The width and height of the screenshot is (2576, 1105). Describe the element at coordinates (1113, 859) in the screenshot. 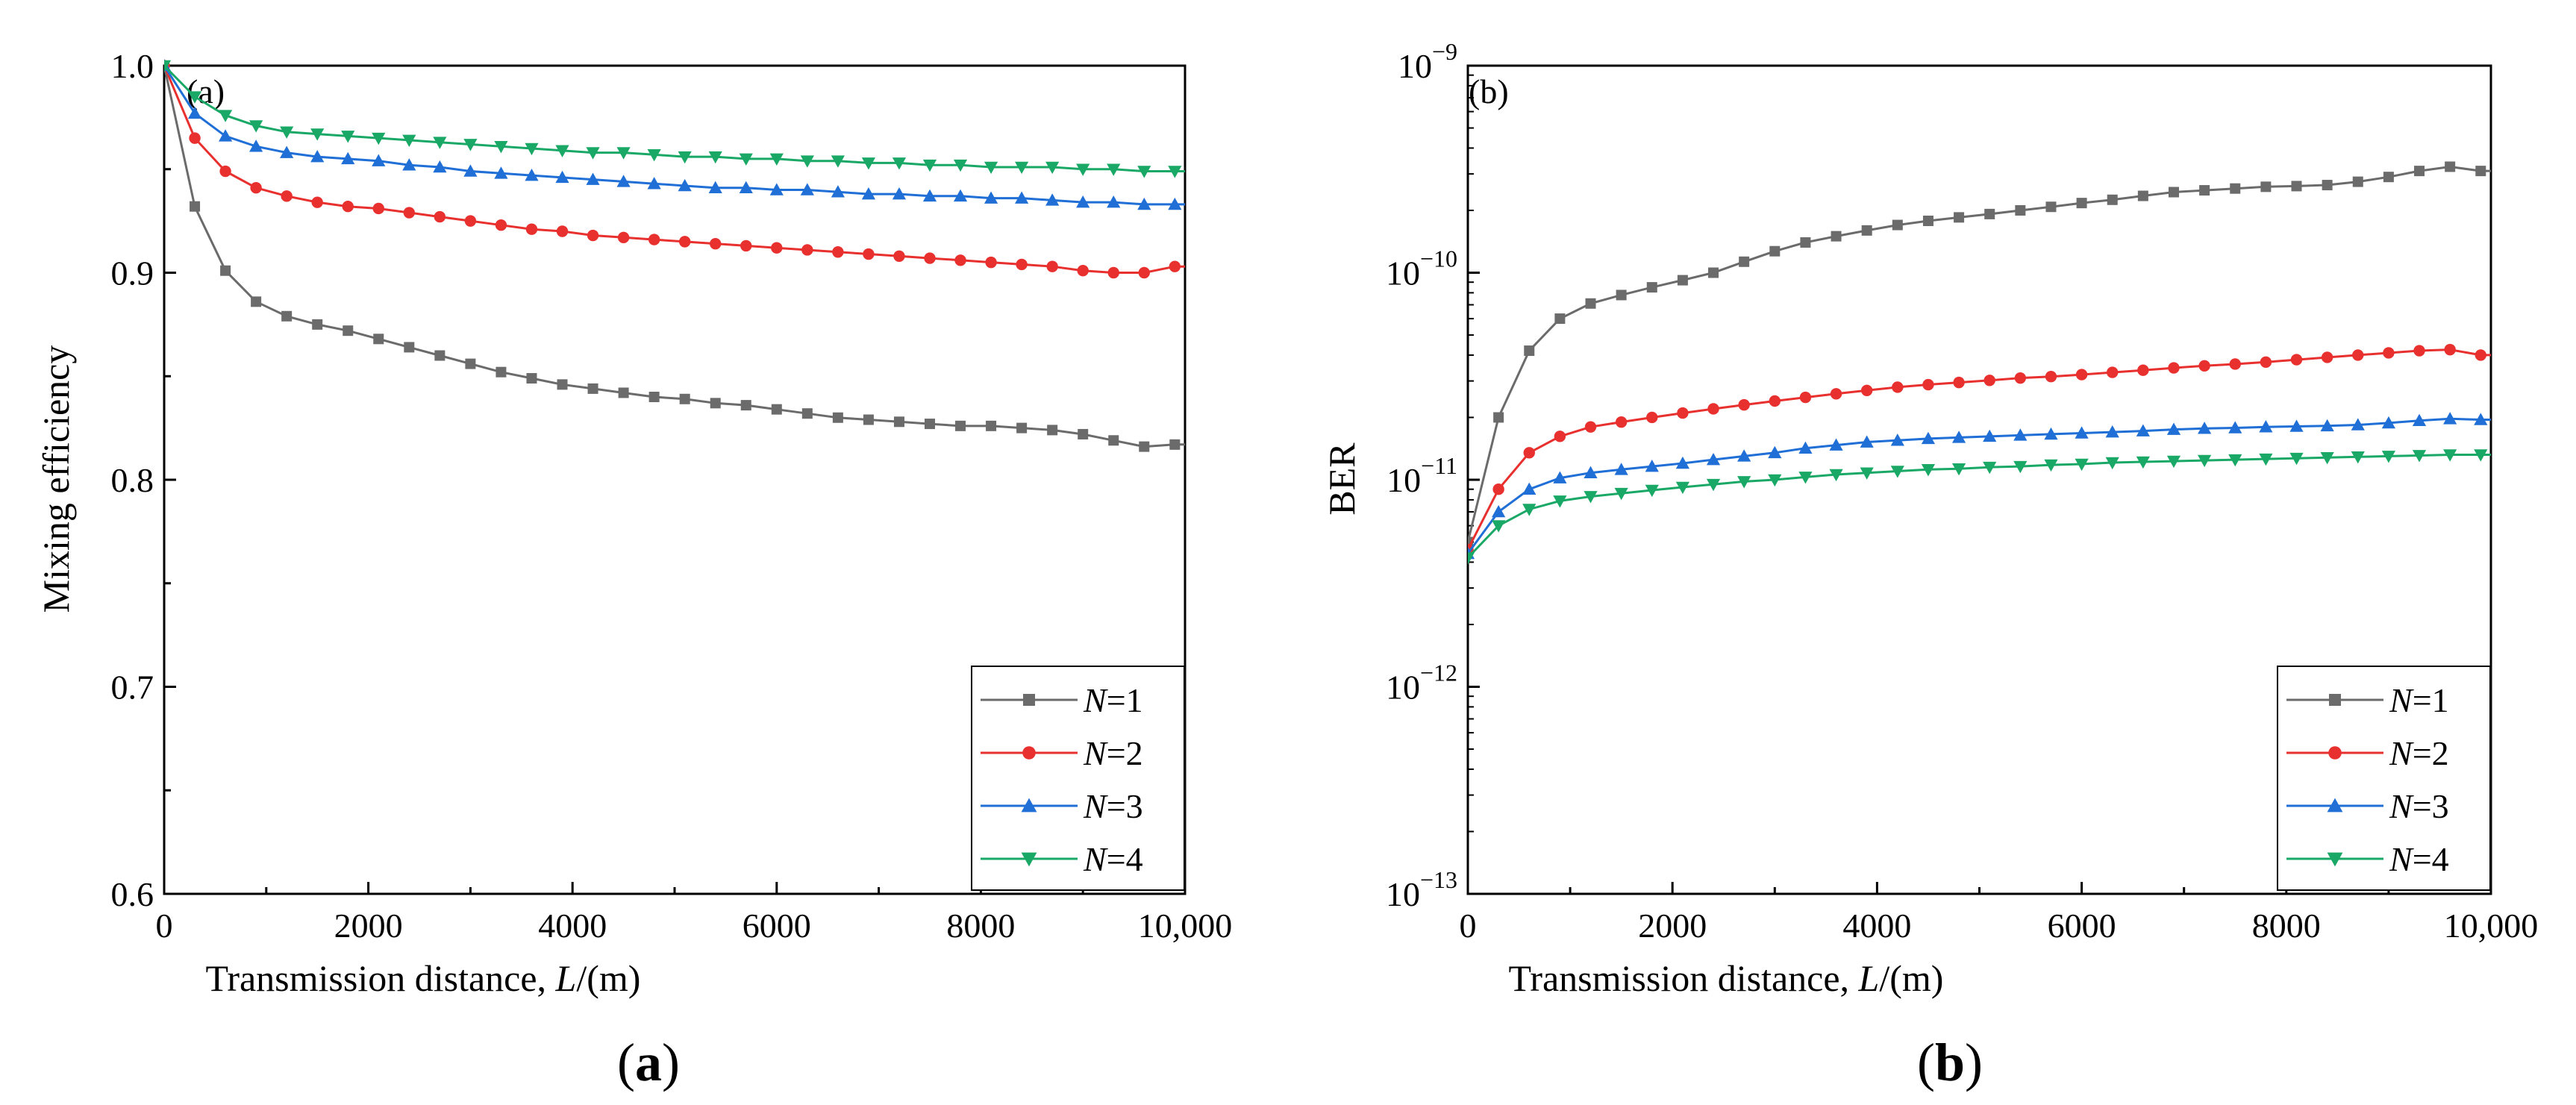

I see `legend-label-n4-a: N=4` at that location.